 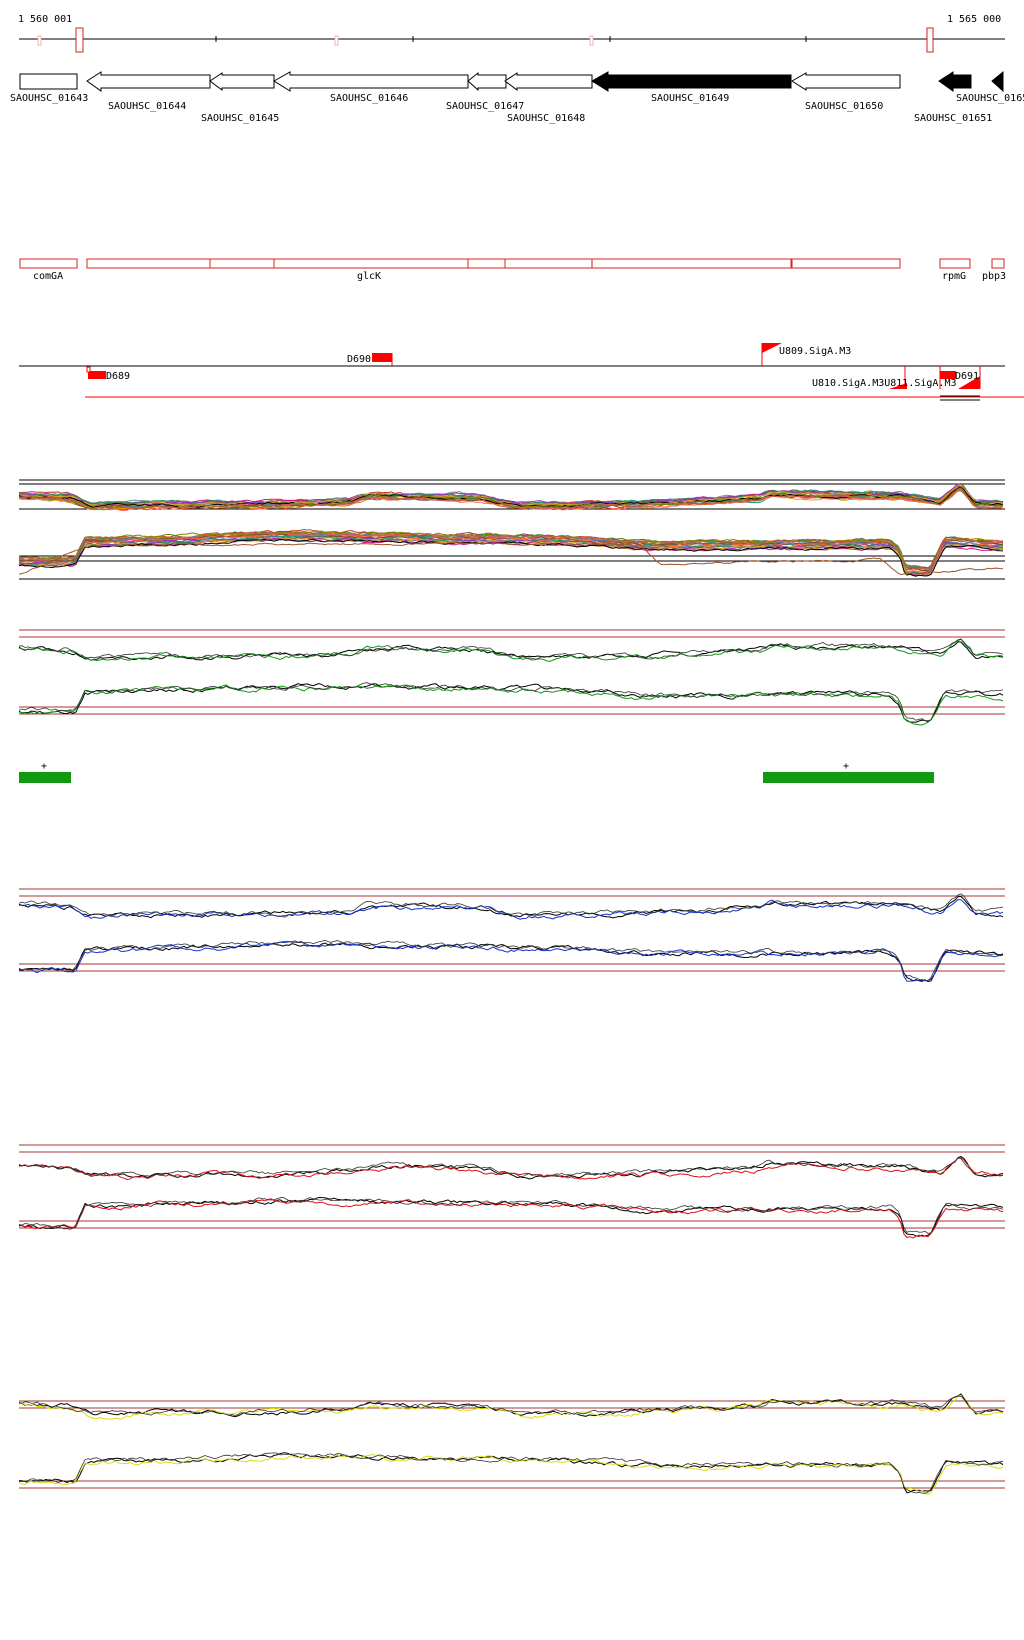 What do you see at coordinates (546, 118) in the screenshot?
I see `gene-label: SAOUHSC_01648` at bounding box center [546, 118].